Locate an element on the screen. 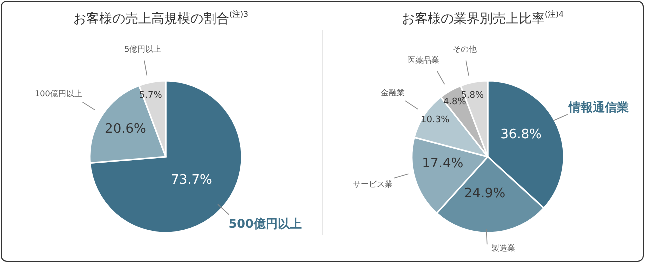 This screenshot has width=645, height=263. slice-label: その他 is located at coordinates (464, 49).